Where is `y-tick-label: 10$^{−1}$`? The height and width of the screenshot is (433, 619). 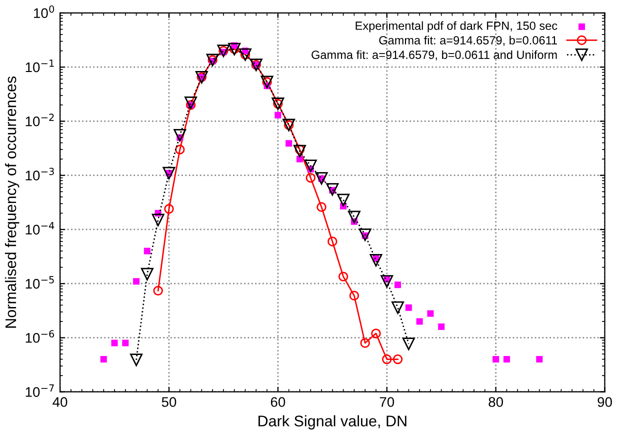 y-tick-label: 10$^{−1}$ is located at coordinates (40, 66).